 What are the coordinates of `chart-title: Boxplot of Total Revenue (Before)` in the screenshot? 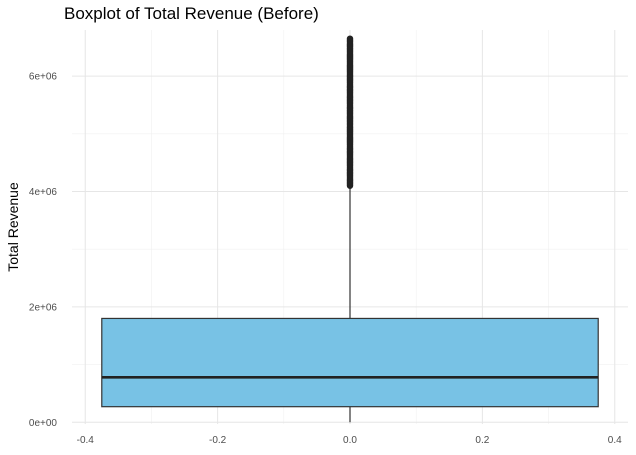 It's located at (191, 13).